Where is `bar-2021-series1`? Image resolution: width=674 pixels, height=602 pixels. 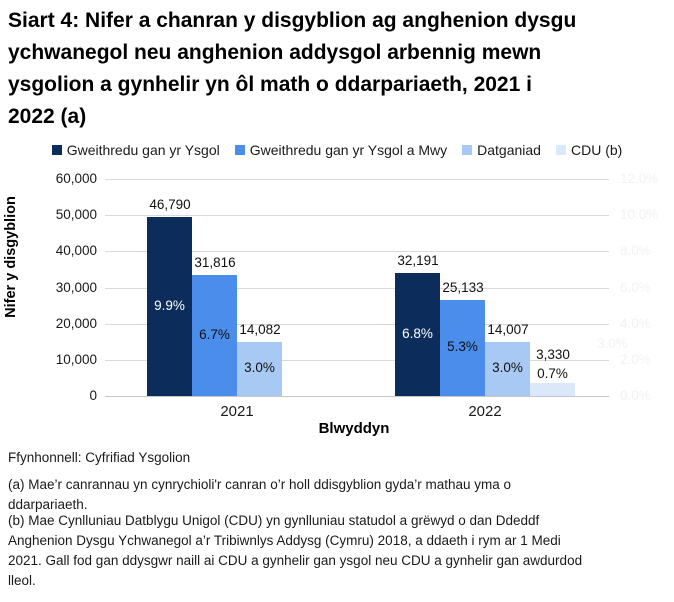 bar-2021-series1 is located at coordinates (214, 335).